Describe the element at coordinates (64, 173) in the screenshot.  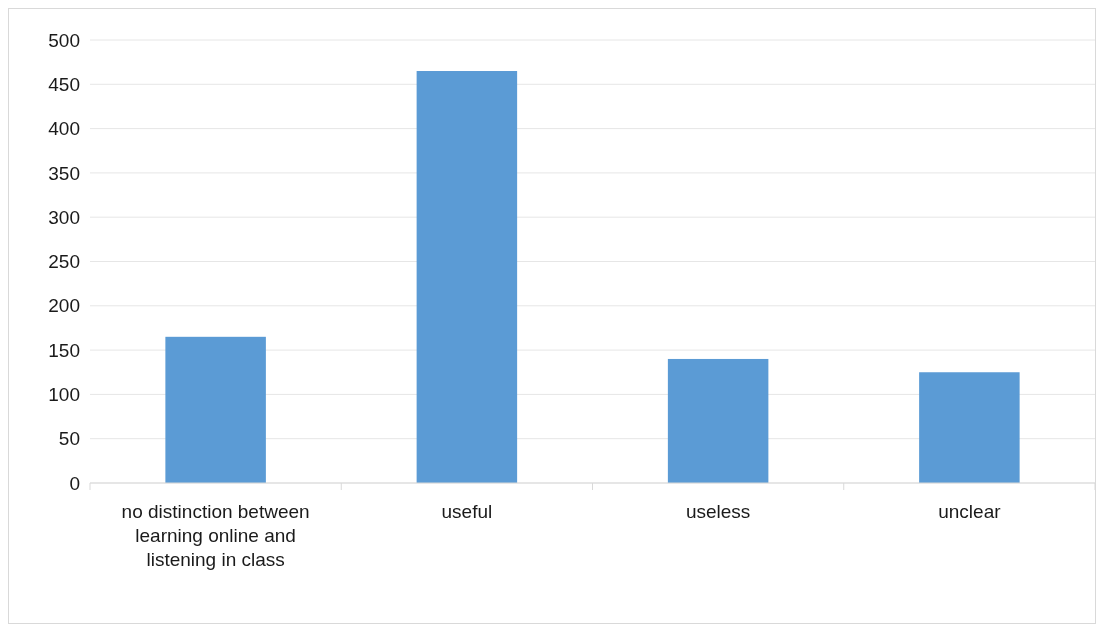
I see `y-tick-label: 350` at that location.